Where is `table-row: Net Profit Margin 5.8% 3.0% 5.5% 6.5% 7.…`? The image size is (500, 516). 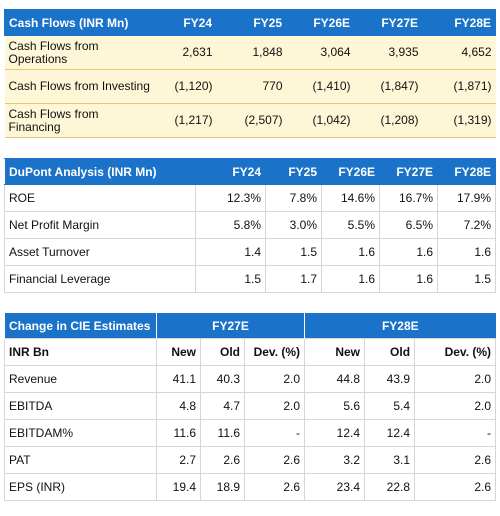 table-row: Net Profit Margin 5.8% 3.0% 5.5% 6.5% 7.… is located at coordinates (250, 225).